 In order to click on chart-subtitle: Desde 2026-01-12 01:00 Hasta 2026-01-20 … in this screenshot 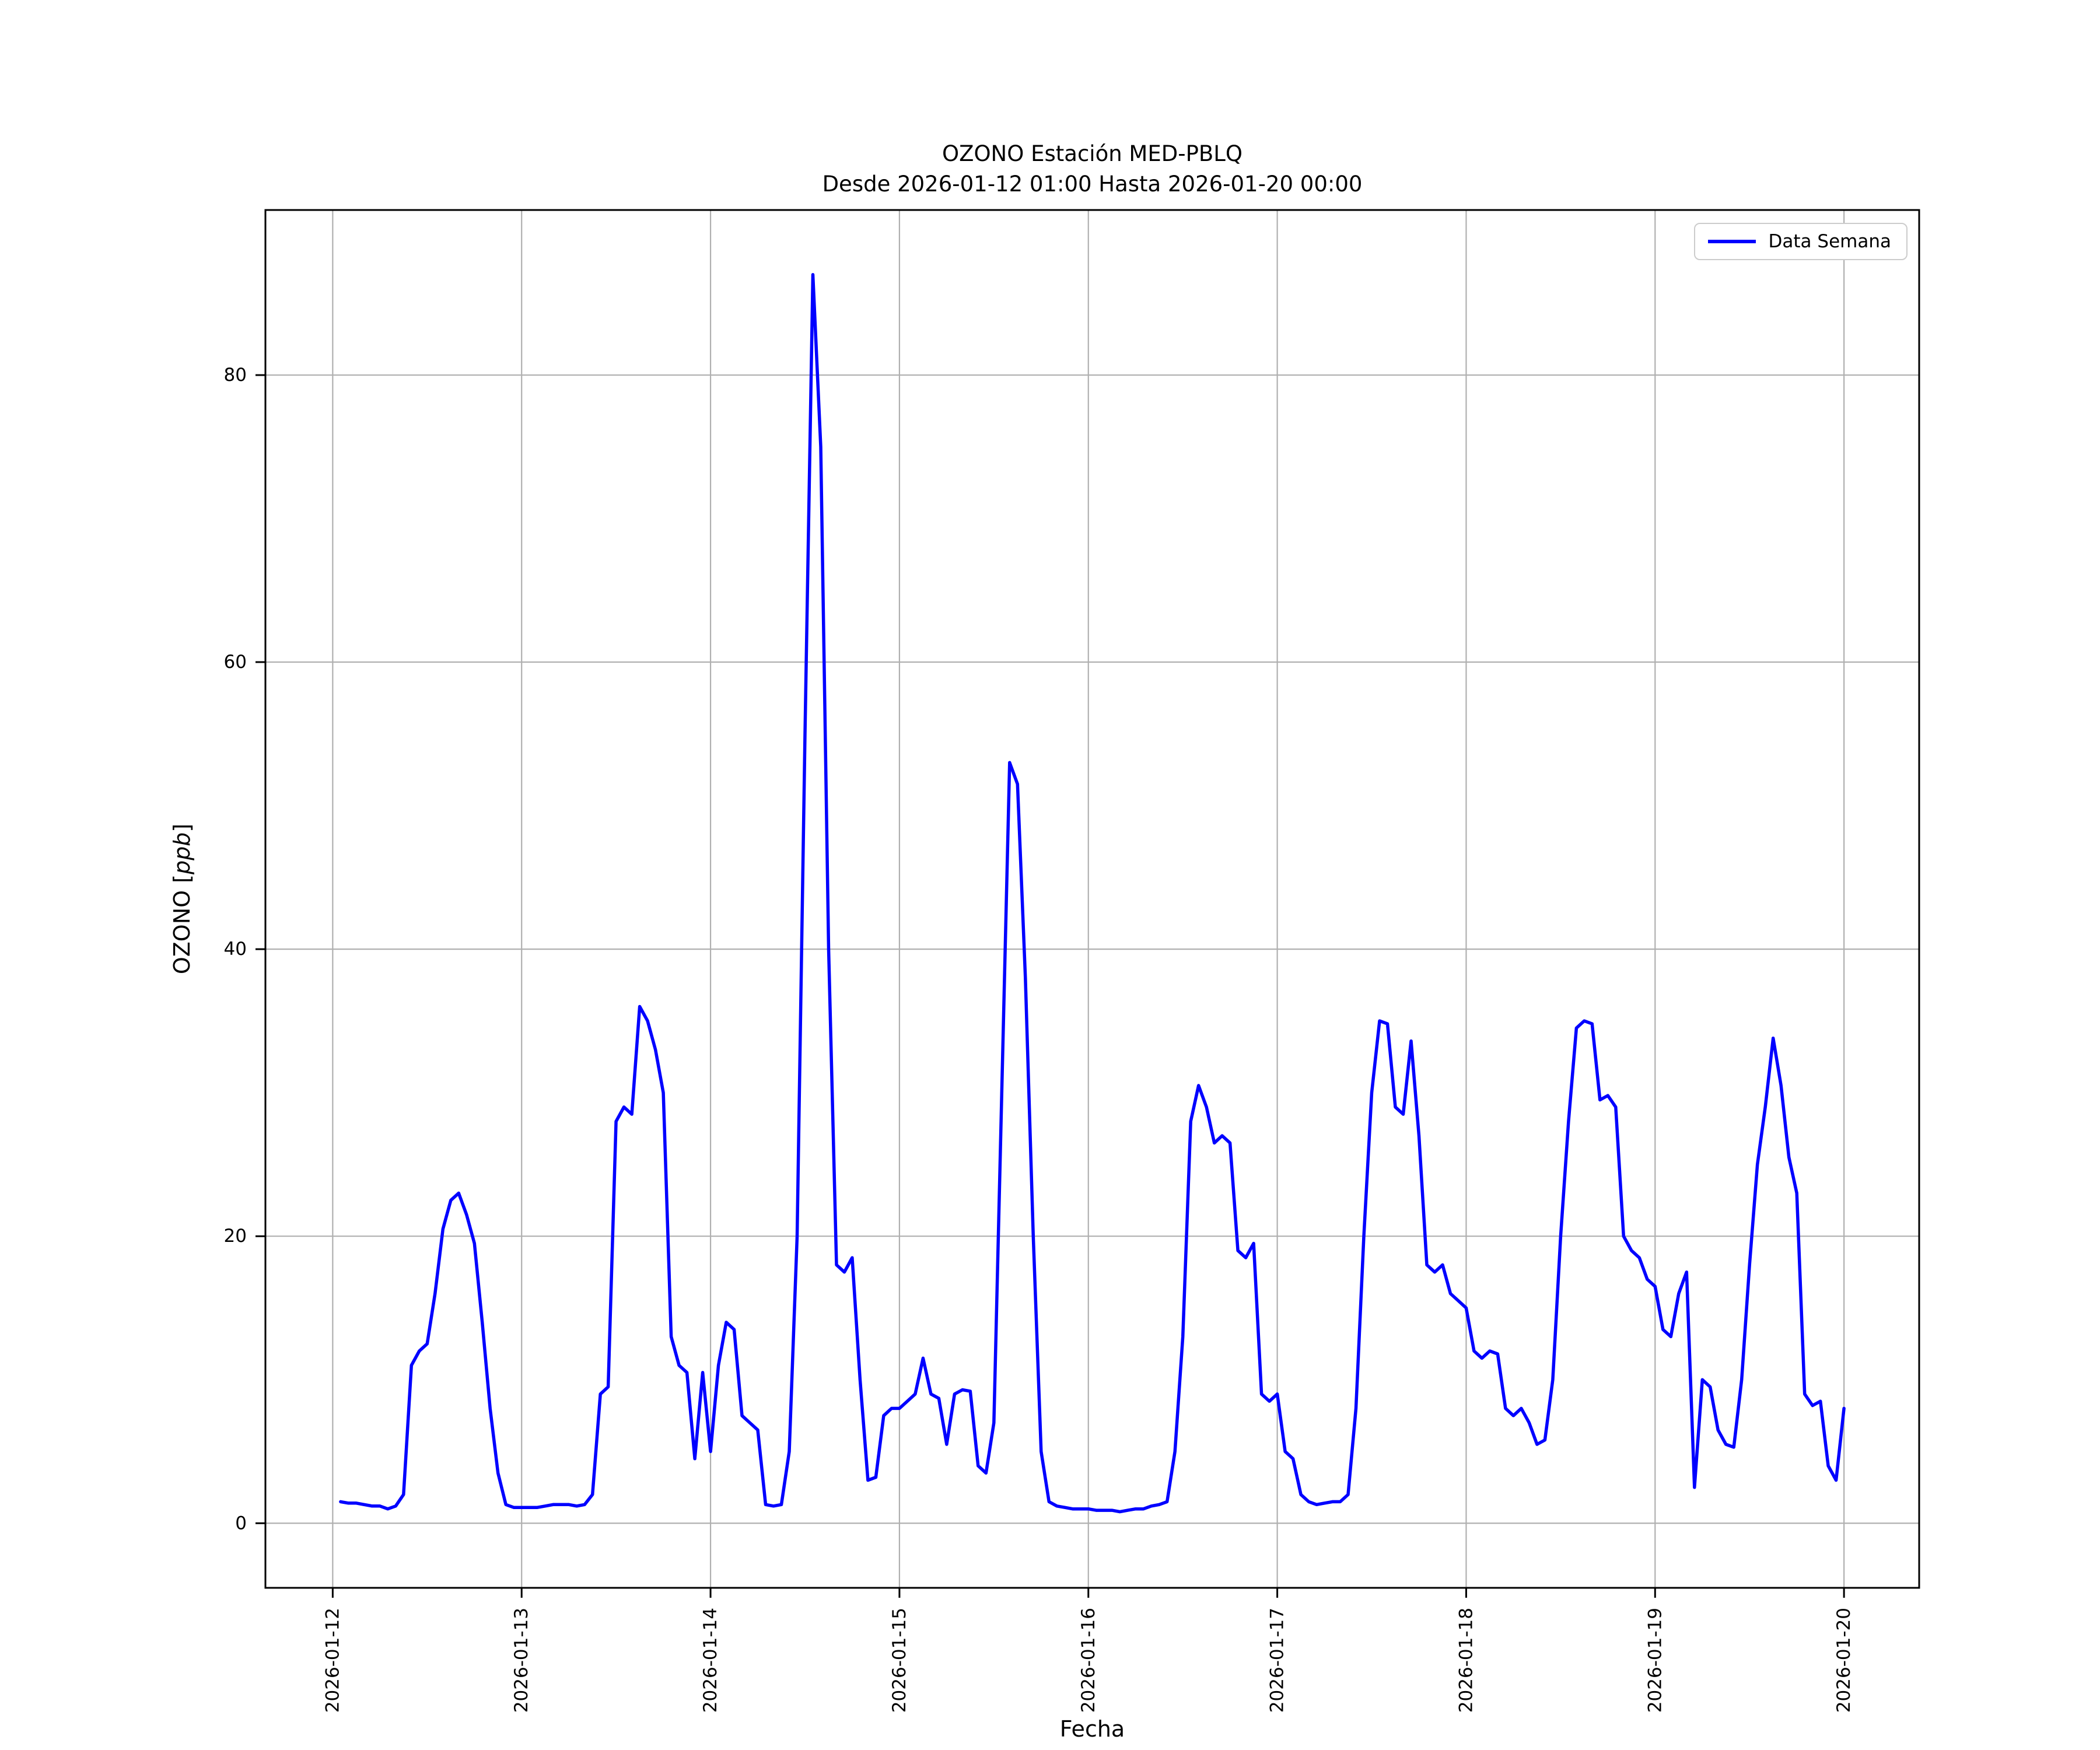, I will do `click(1092, 184)`.